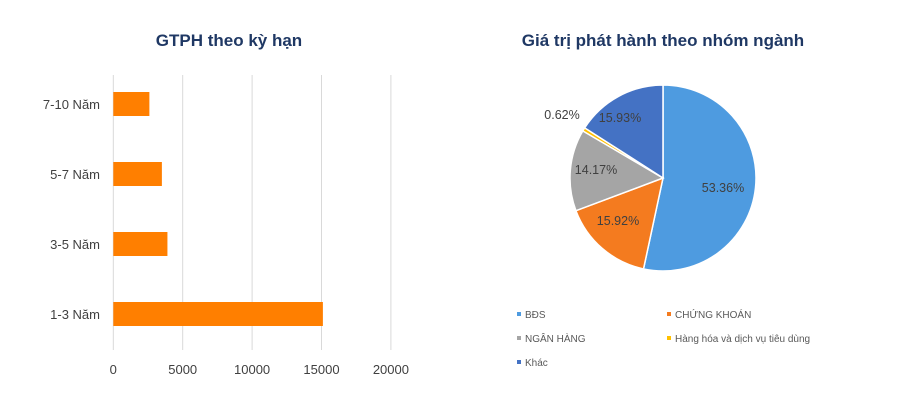 The image size is (900, 408). What do you see at coordinates (75, 244) in the screenshot?
I see `y-tick-label: 3-5 Năm` at bounding box center [75, 244].